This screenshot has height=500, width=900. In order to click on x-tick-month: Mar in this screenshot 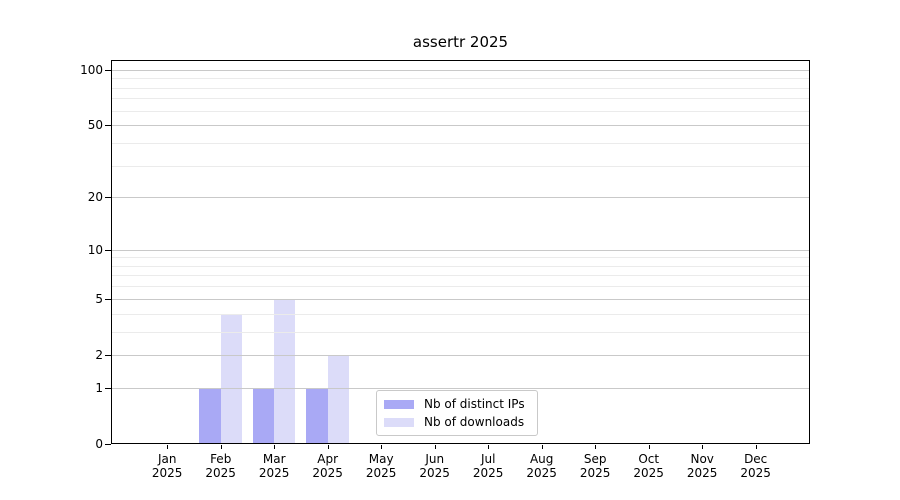, I will do `click(274, 459)`.